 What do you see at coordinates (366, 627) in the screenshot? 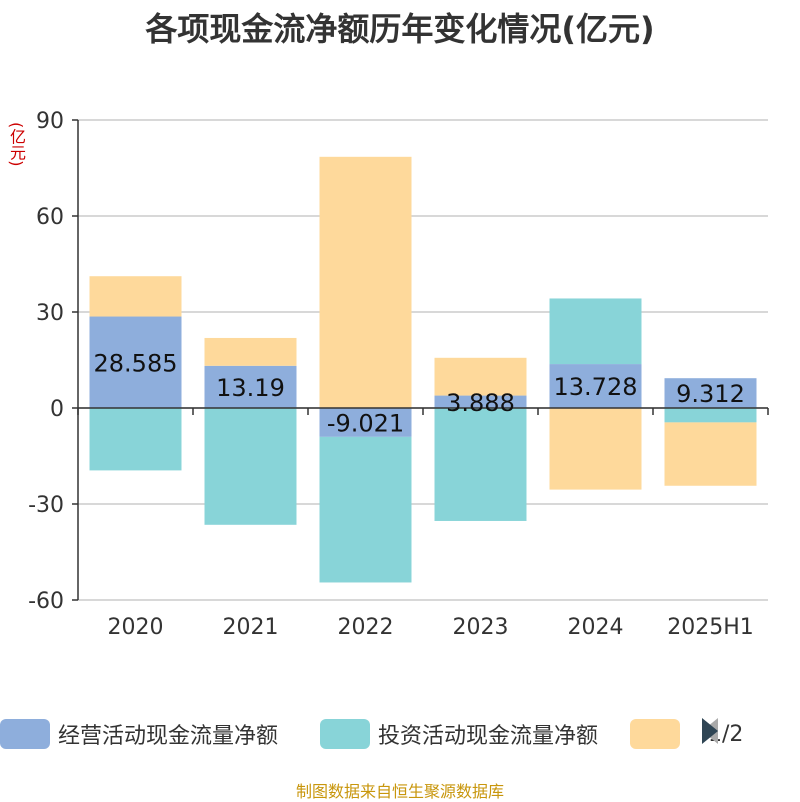
I see `x-tick-label: 2022` at bounding box center [366, 627].